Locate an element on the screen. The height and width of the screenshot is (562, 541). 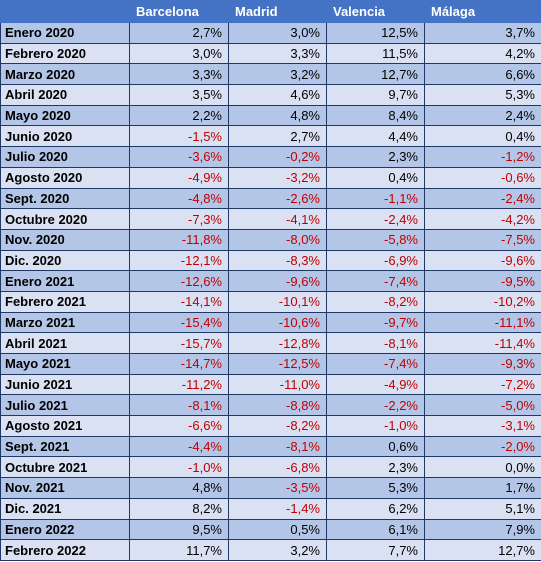
row-label: Junio 2021 is located at coordinates (65, 384).